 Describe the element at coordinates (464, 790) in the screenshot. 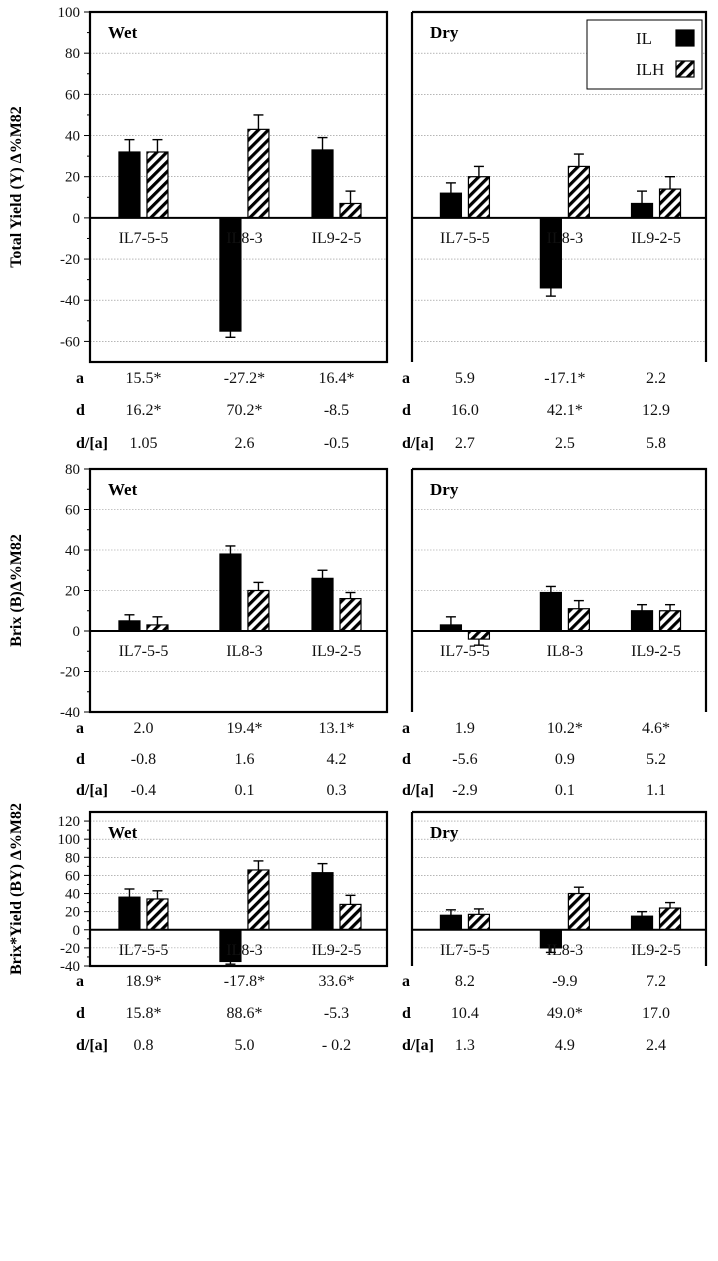

I see `stat-value: -2.9` at that location.